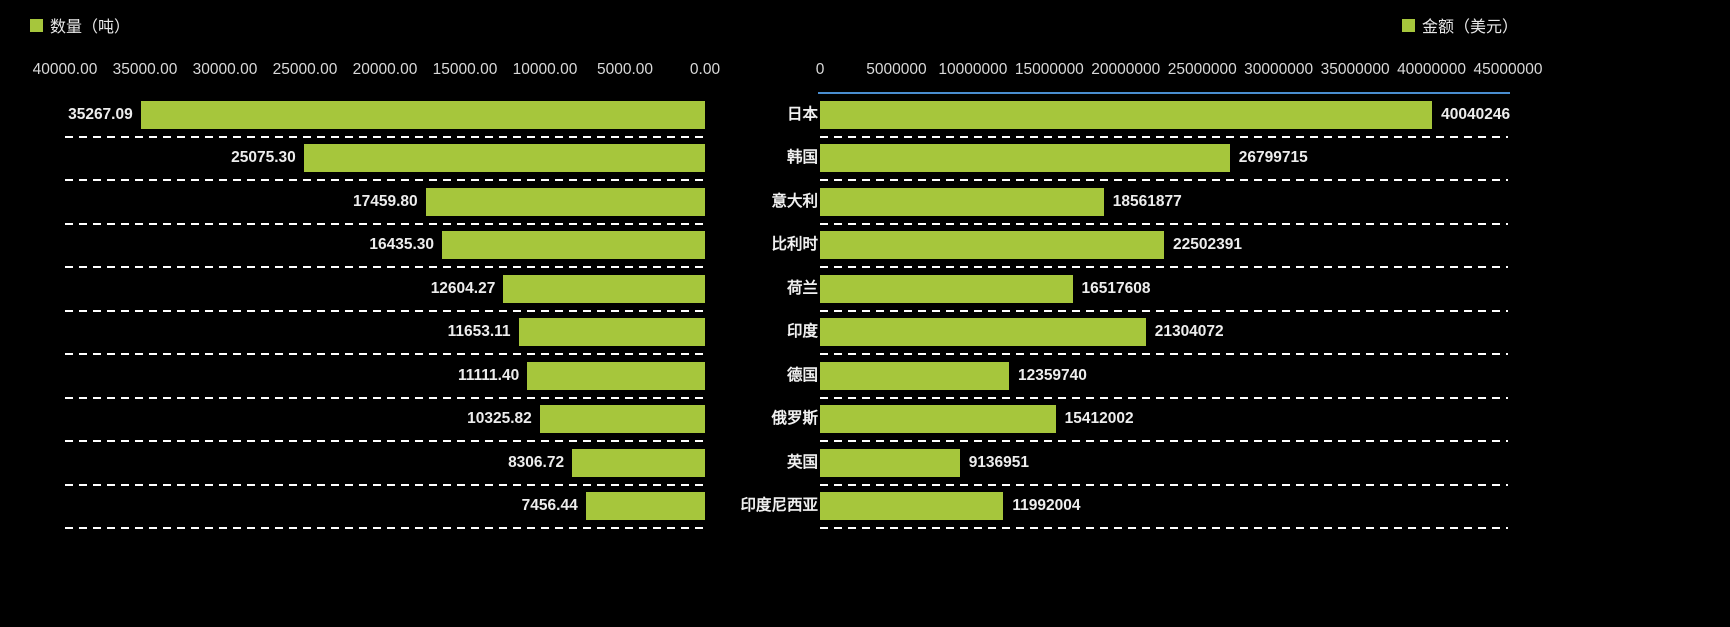 This screenshot has width=1730, height=627. Describe the element at coordinates (1355, 69) in the screenshot. I see `amount-axis-tick: 35000000` at that location.